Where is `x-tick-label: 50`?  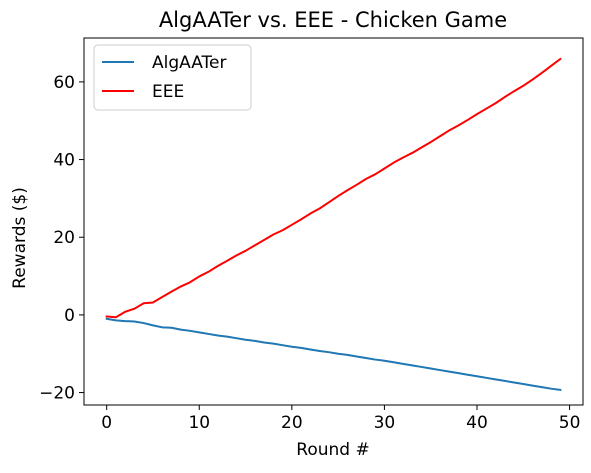
x-tick-label: 50 is located at coordinates (570, 423).